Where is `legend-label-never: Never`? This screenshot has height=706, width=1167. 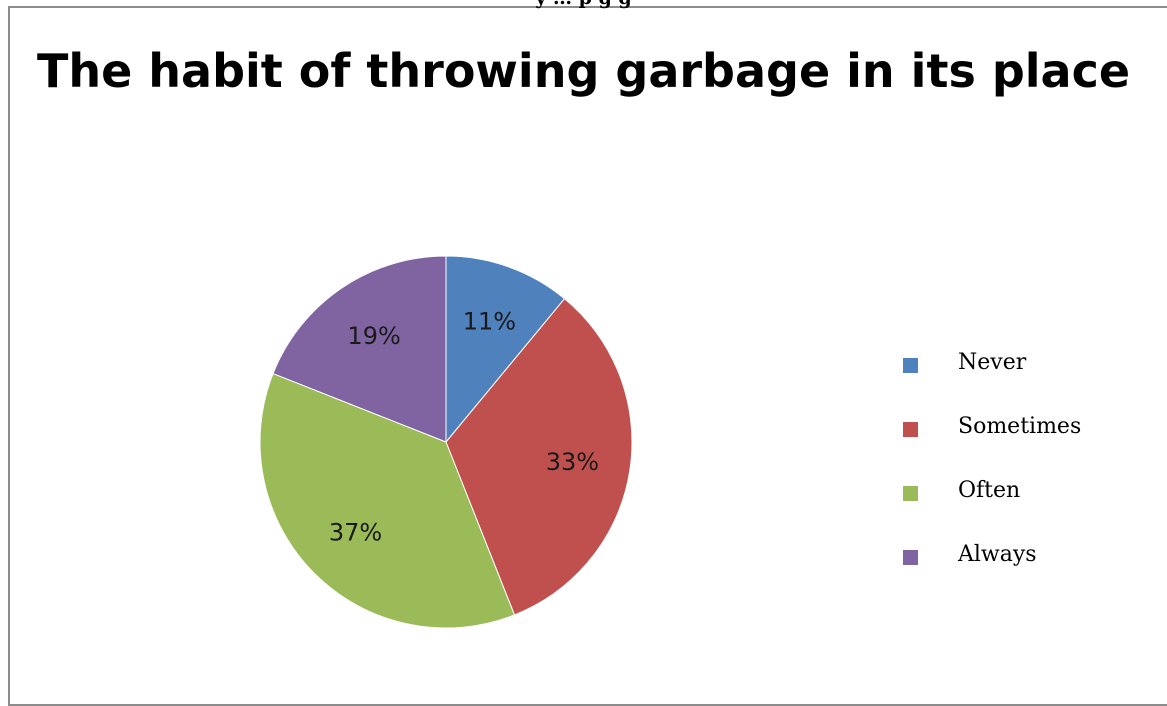
legend-label-never: Never is located at coordinates (992, 362).